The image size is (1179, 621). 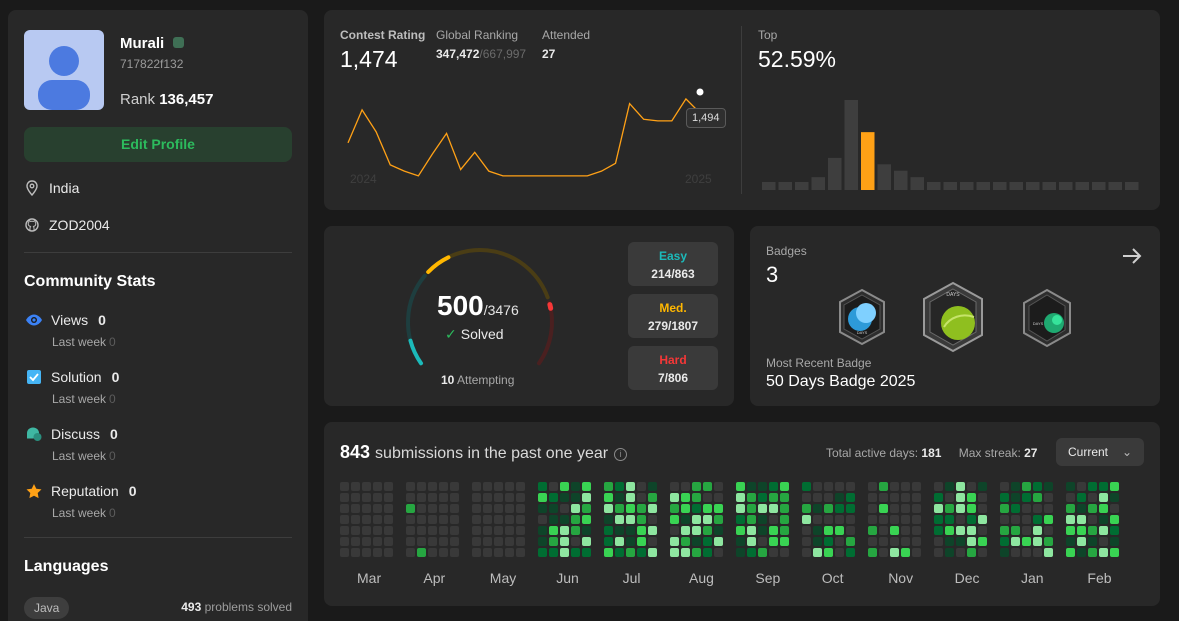 What do you see at coordinates (460, 305) in the screenshot?
I see `solved-value: 500` at bounding box center [460, 305].